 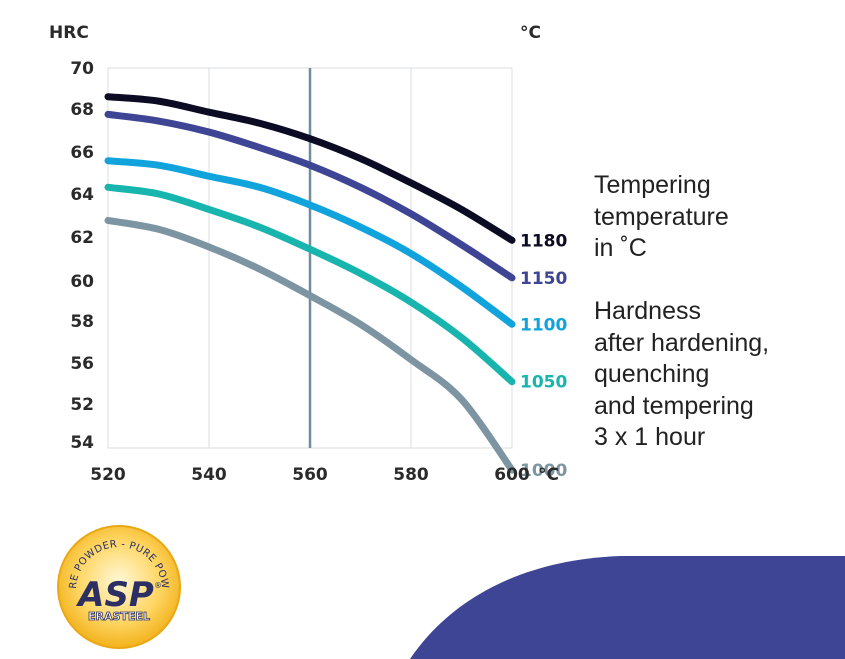 What do you see at coordinates (512, 475) in the screenshot?
I see `x-tick-label: 600` at bounding box center [512, 475].